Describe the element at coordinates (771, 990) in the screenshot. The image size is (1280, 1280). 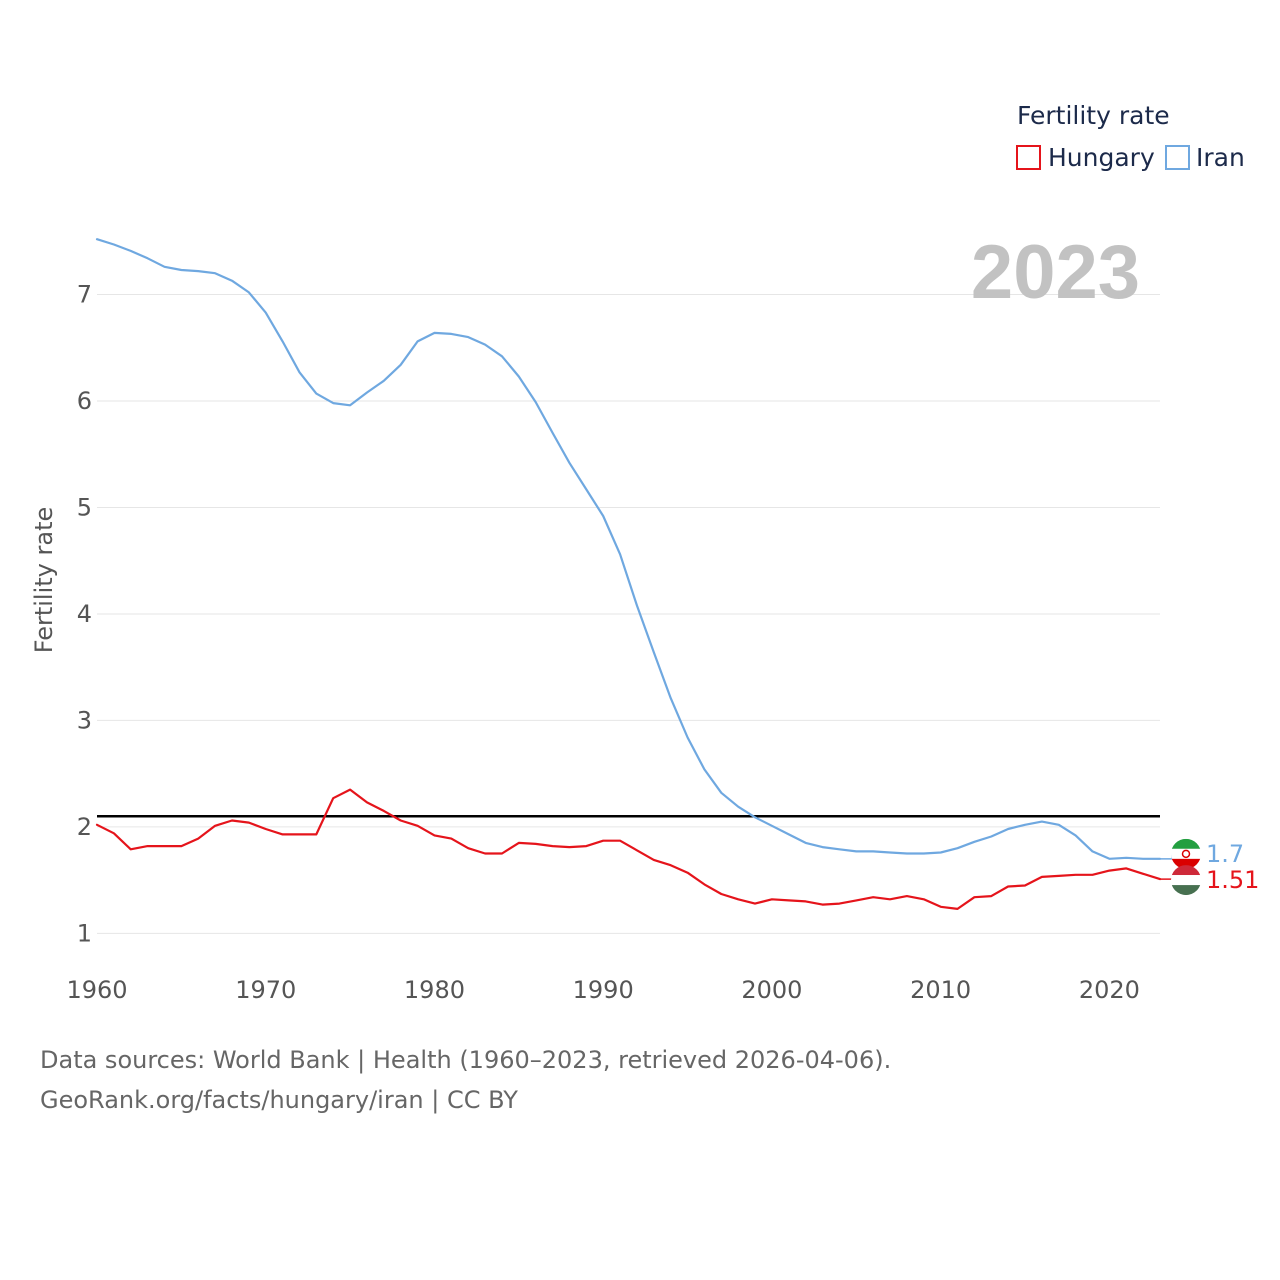
I see `x-tick-label-2000: 2000` at that location.